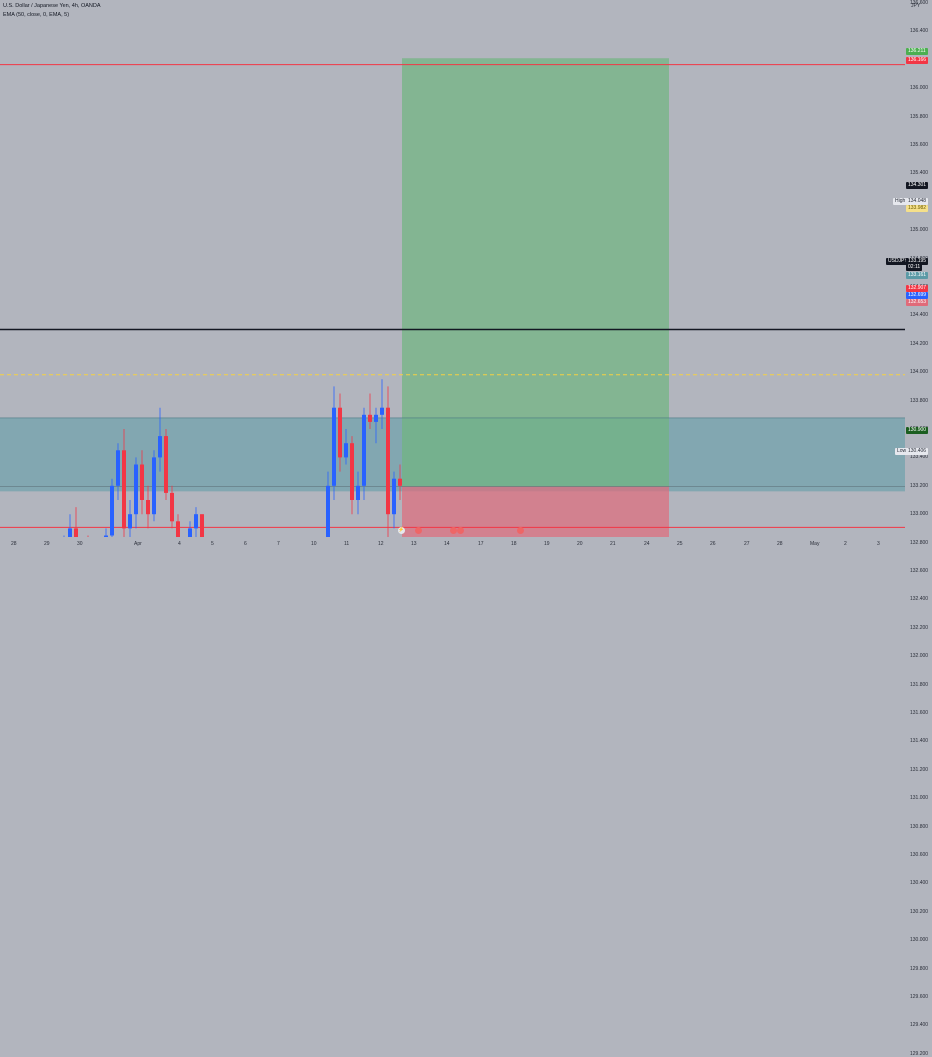 Image resolution: width=932 pixels, height=1057 pixels. What do you see at coordinates (481, 544) in the screenshot?
I see `time-tick-label: 17` at bounding box center [481, 544].